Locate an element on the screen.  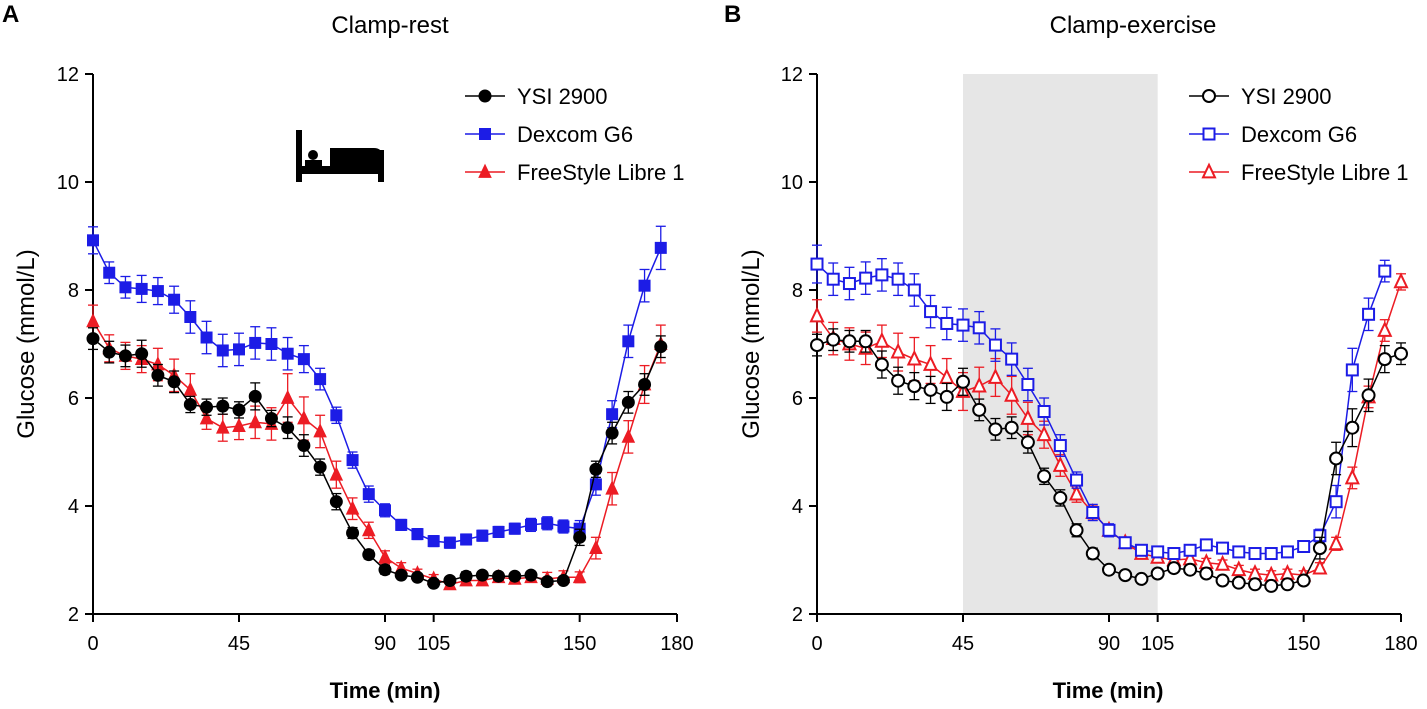
legend-marker is located at coordinates (485, 170).